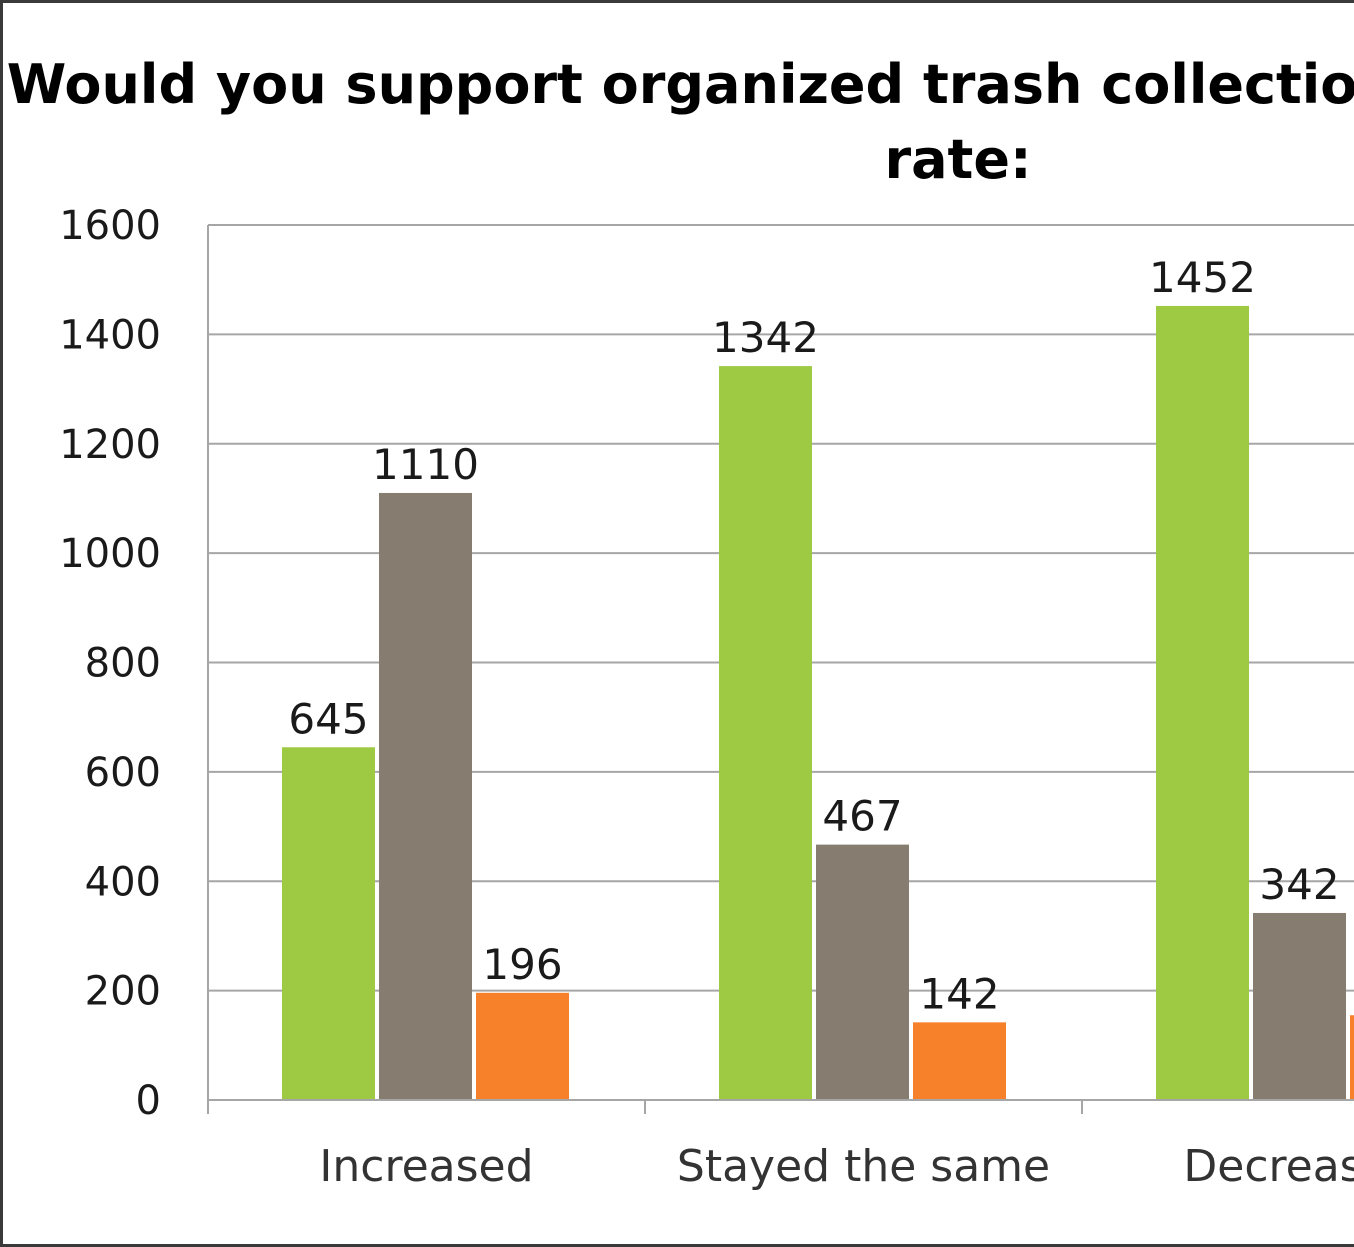 The image size is (1354, 1247). I want to click on category-label: Decreased, so click(1268, 1166).